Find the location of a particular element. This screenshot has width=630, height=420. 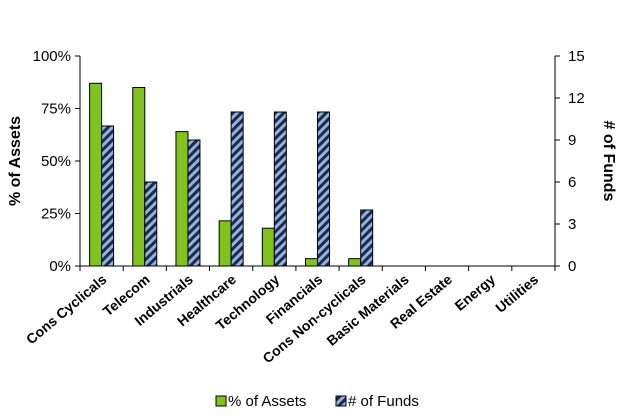

y-axis-title: % of Assets is located at coordinates (15, 161).